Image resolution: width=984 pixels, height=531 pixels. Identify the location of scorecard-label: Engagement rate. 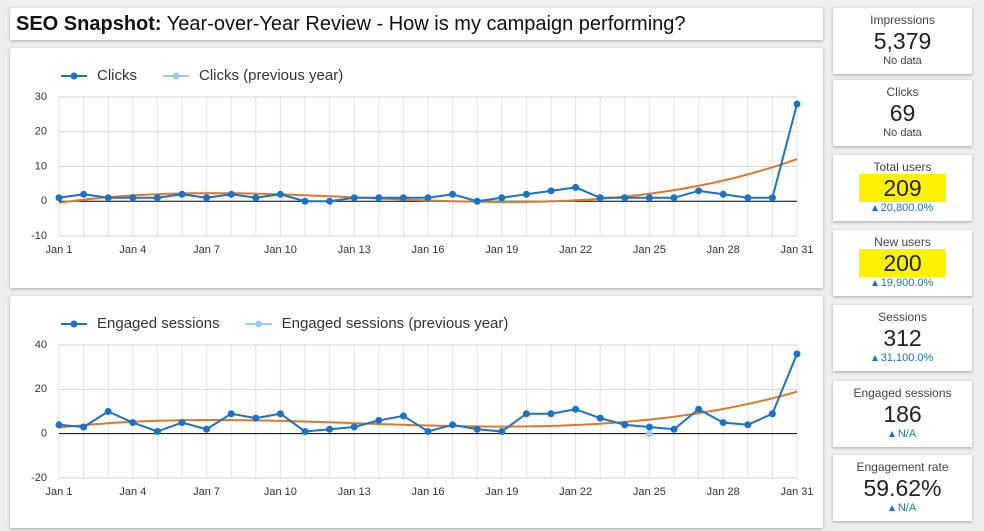
(902, 467).